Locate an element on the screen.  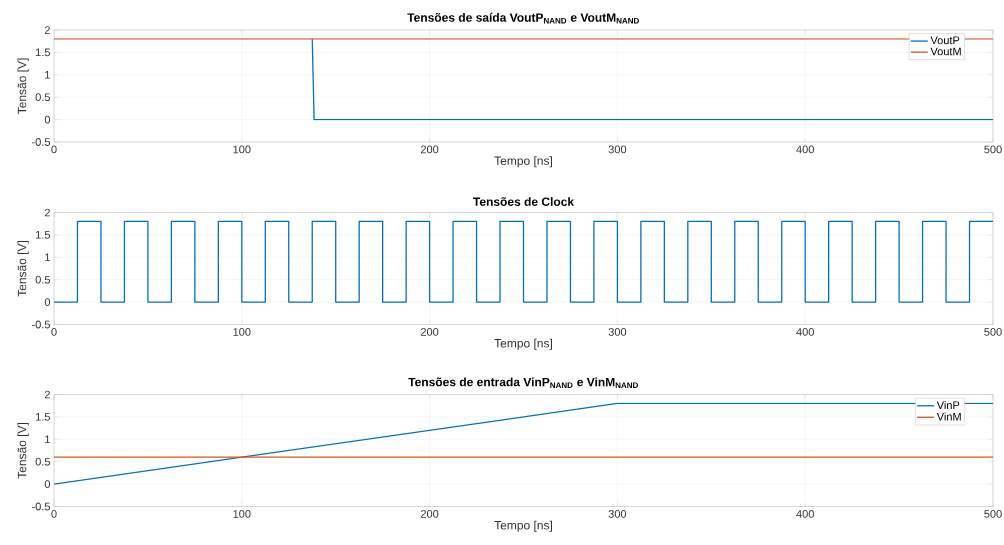
legend-label: VoutM is located at coordinates (945, 51).